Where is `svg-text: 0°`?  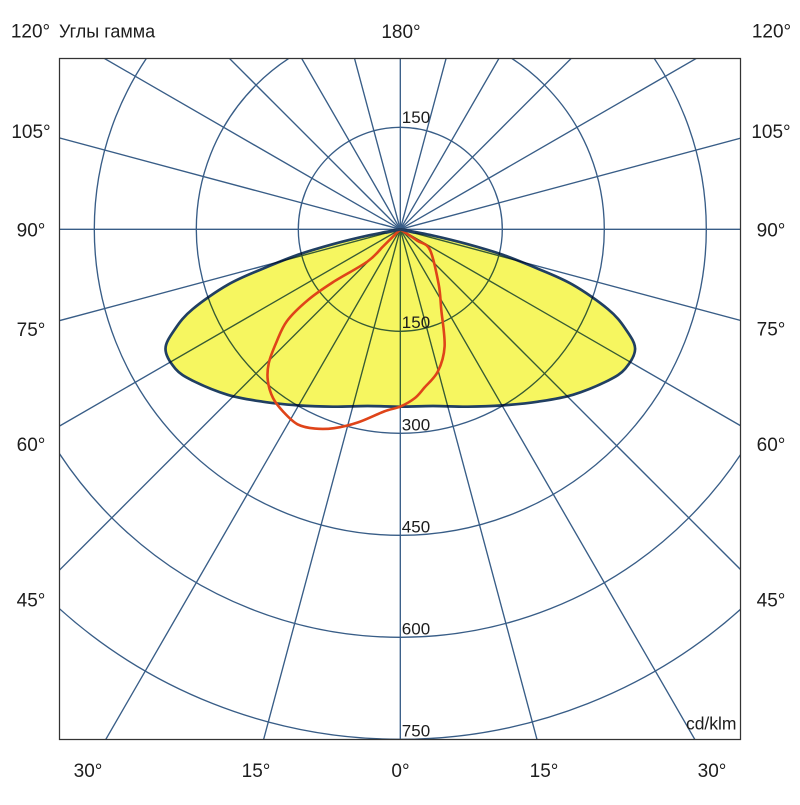
svg-text: 0° is located at coordinates (400, 771).